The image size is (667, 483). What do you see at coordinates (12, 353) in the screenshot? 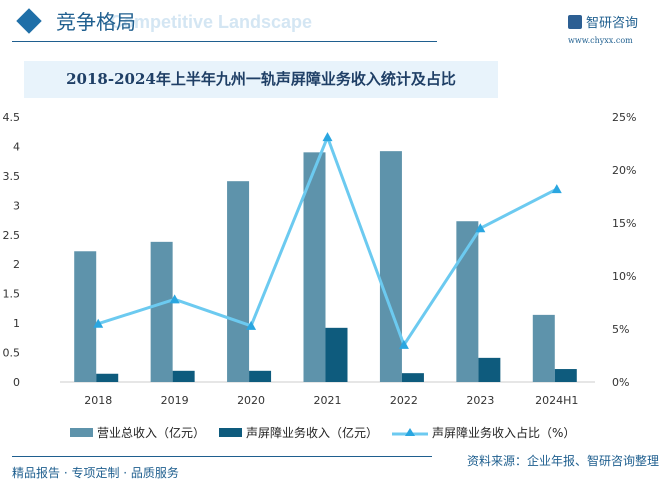
I see `y-left-tick: 0.5` at bounding box center [12, 353].